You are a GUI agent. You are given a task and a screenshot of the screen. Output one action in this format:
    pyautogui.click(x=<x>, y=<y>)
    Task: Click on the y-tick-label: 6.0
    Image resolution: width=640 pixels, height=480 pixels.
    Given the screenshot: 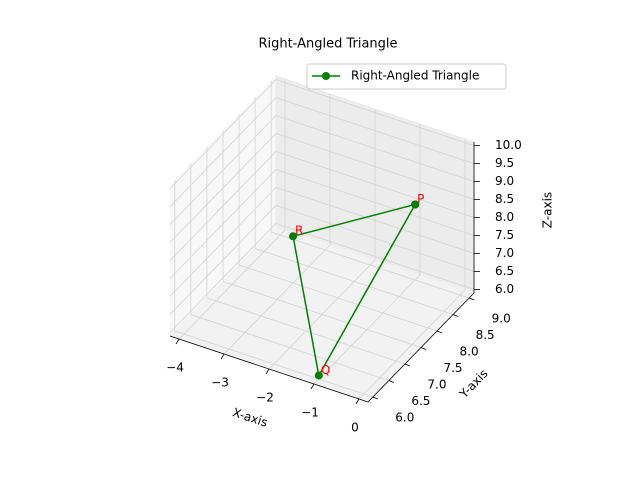 What is the action you would take?
    pyautogui.click(x=404, y=418)
    